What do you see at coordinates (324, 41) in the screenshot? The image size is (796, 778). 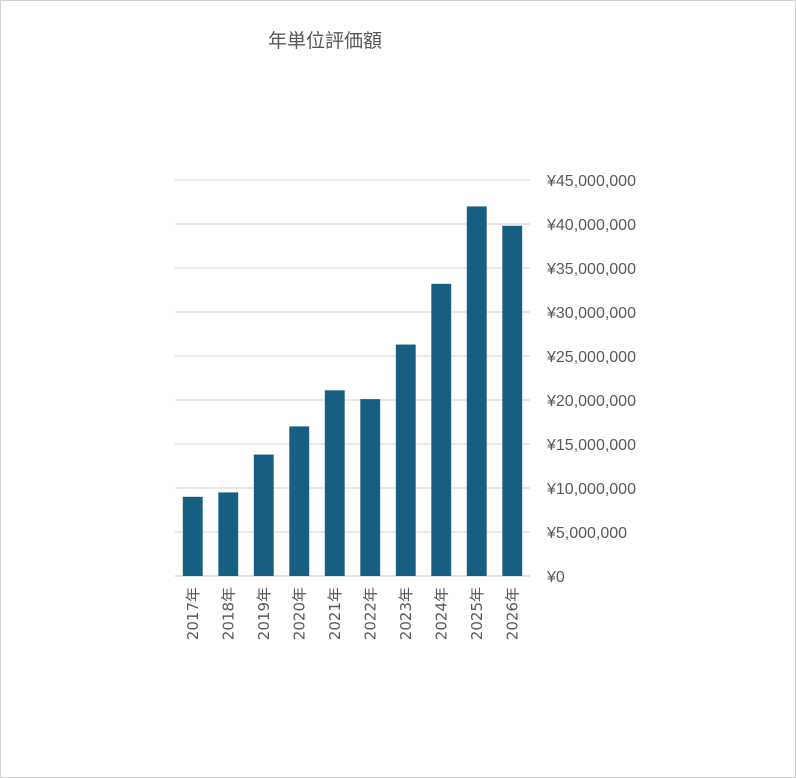 I see `chart-title: 年単位評価額` at bounding box center [324, 41].